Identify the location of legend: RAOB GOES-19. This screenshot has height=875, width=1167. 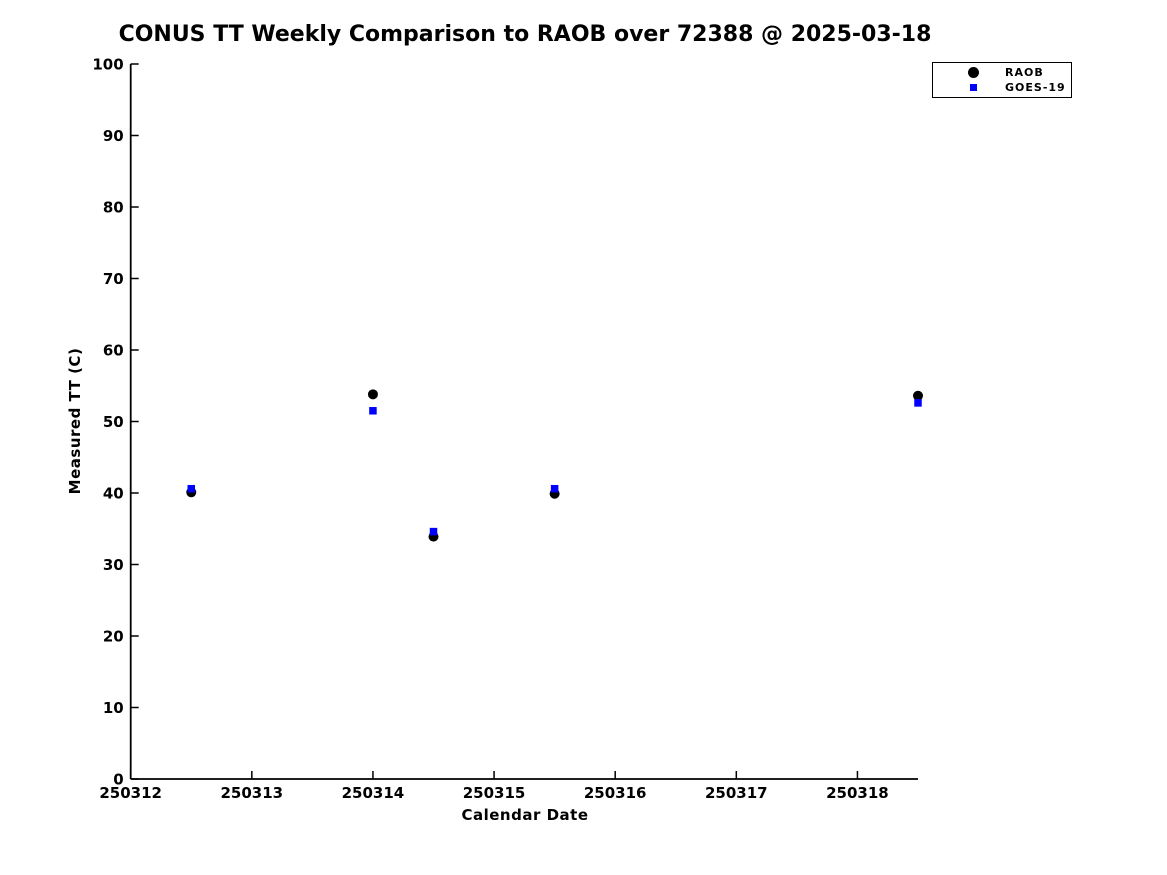
(1002, 80).